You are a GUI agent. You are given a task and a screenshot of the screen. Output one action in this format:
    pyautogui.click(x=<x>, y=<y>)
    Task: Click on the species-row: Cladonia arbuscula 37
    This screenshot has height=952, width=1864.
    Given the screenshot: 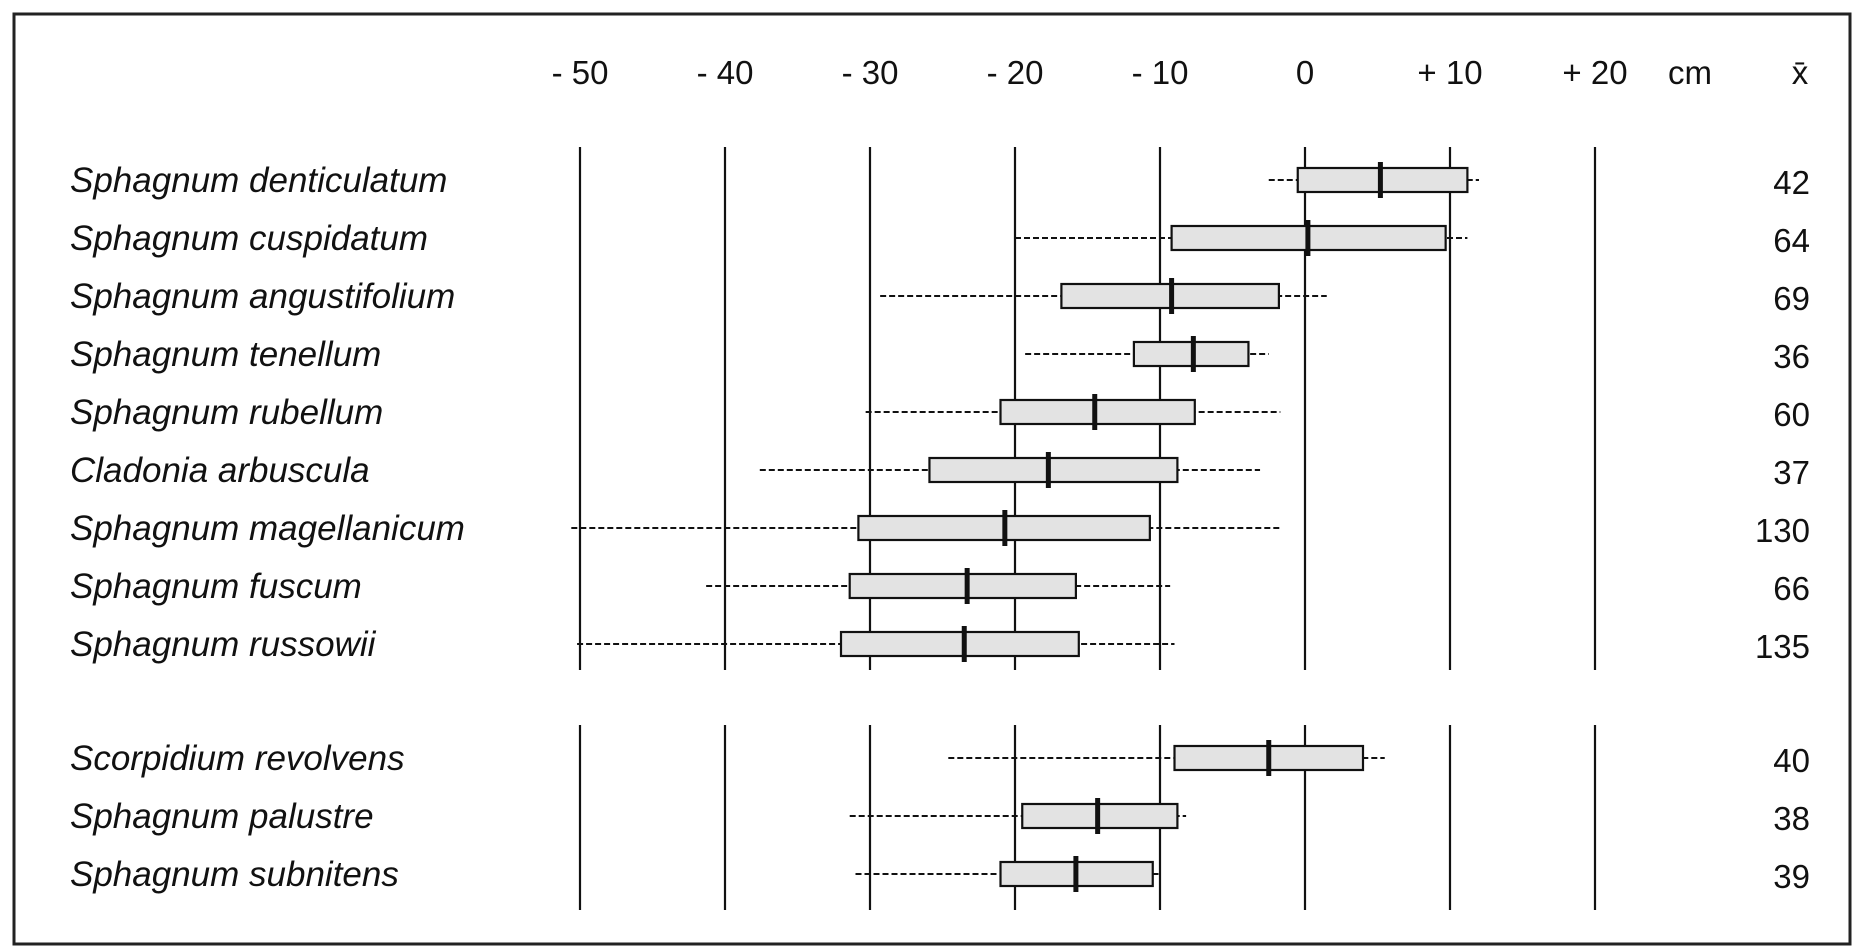 What is the action you would take?
    pyautogui.click(x=940, y=471)
    